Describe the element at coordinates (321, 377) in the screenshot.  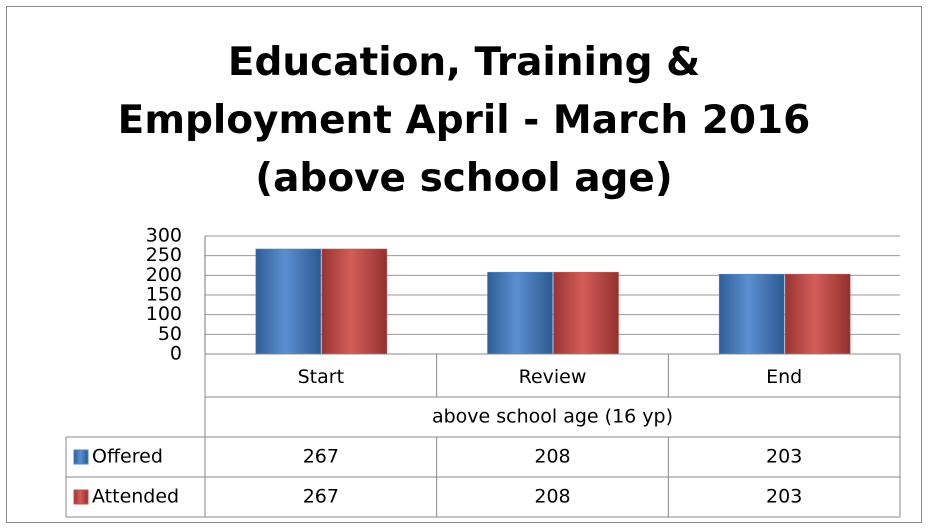
I see `x-tick-label: Start` at that location.